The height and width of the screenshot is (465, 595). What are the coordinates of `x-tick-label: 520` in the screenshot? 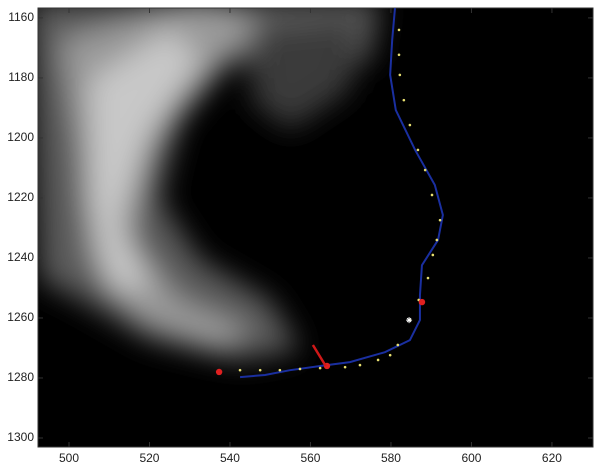 It's located at (149, 458).